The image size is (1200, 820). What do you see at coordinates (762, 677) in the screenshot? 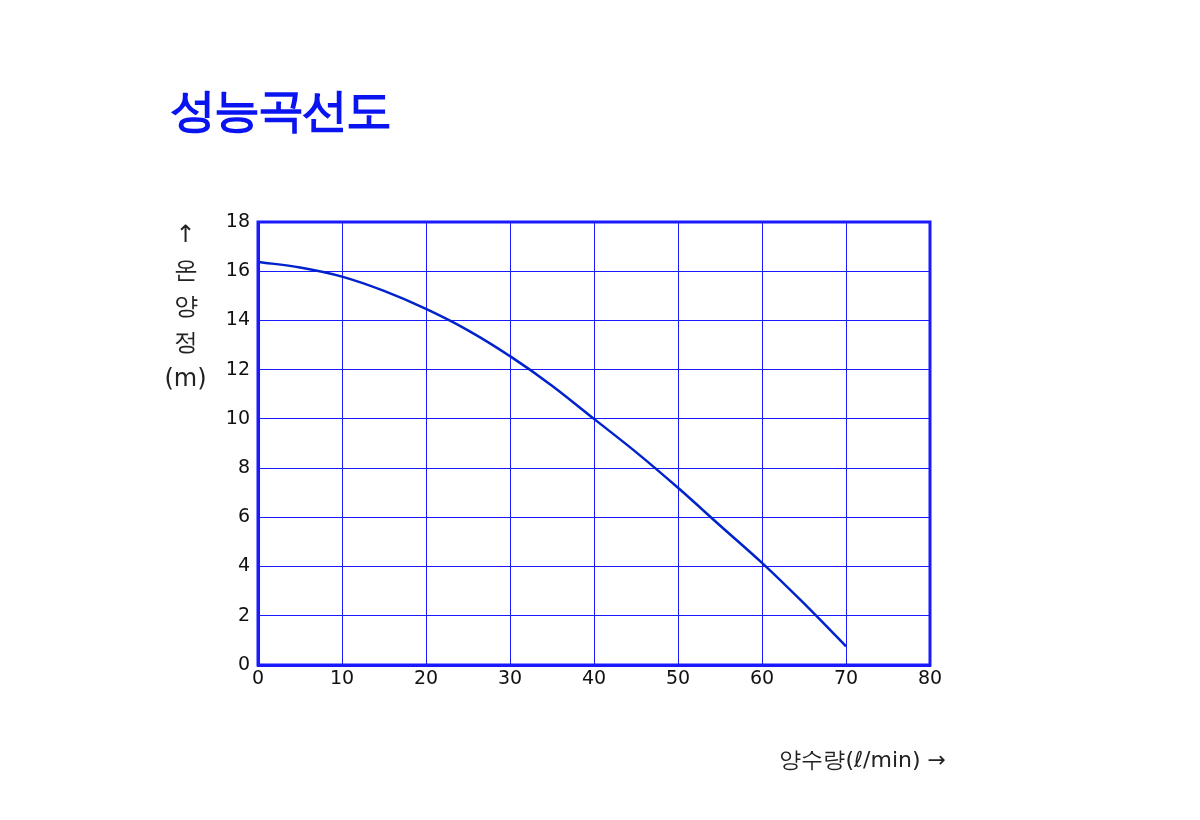
I see `x-tick-label: 60` at bounding box center [762, 677].